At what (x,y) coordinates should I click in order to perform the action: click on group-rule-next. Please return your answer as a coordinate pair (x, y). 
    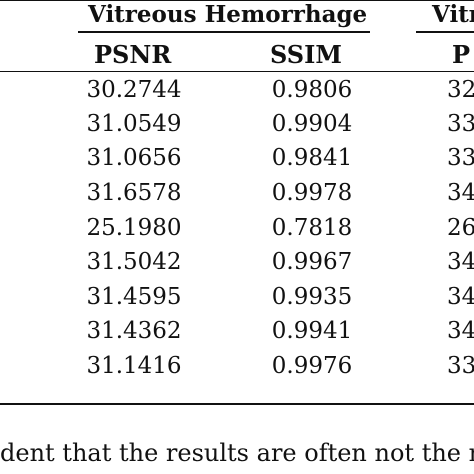
    Looking at the image, I should click on (445, 32).